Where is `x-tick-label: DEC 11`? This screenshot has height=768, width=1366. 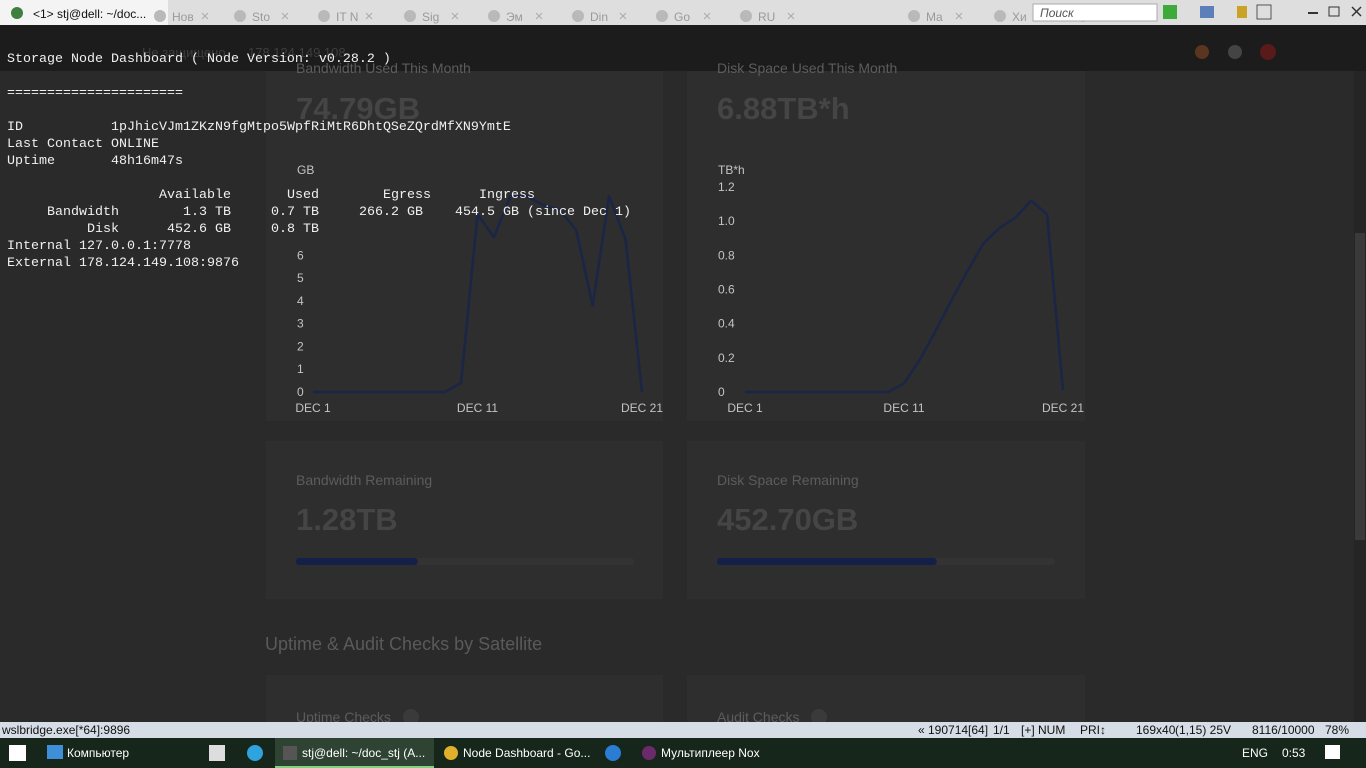
x-tick-label: DEC 11 is located at coordinates (903, 408).